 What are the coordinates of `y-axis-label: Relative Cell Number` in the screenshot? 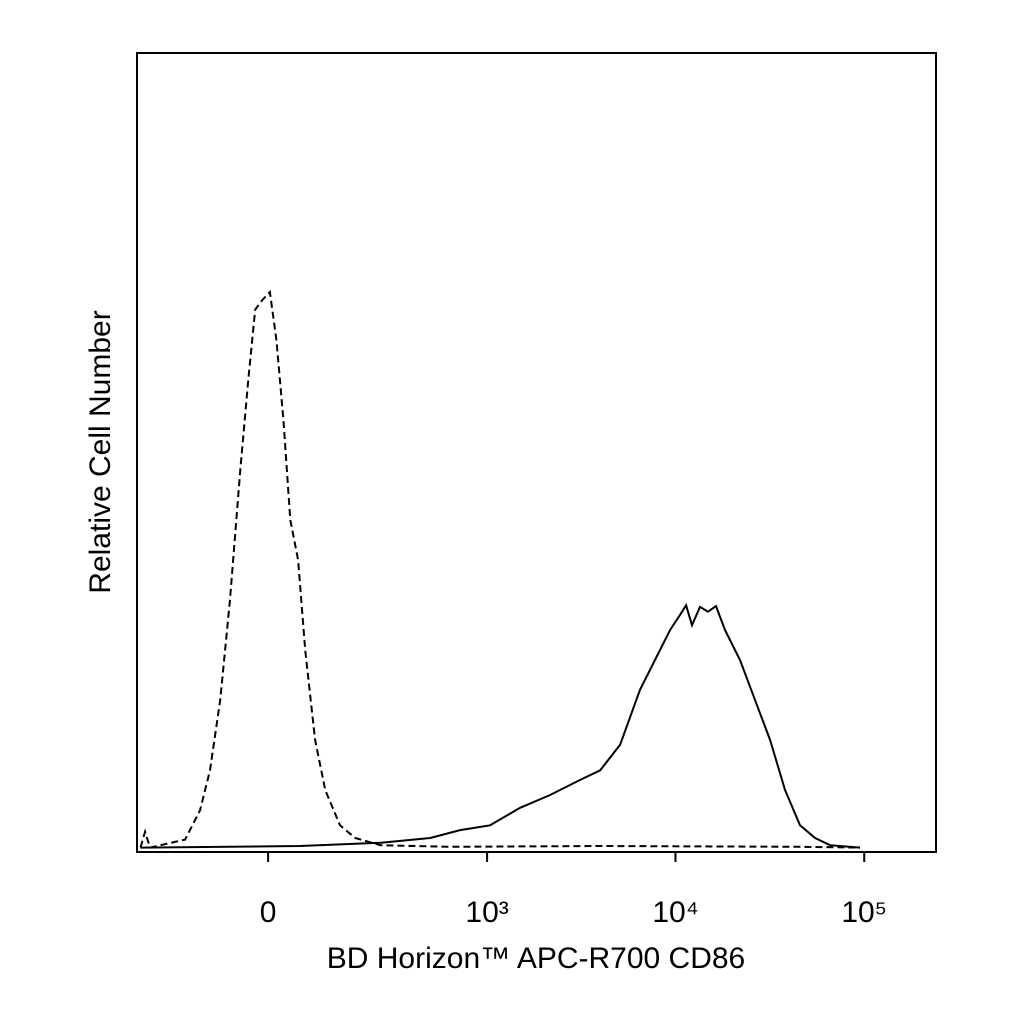 It's located at (100, 451).